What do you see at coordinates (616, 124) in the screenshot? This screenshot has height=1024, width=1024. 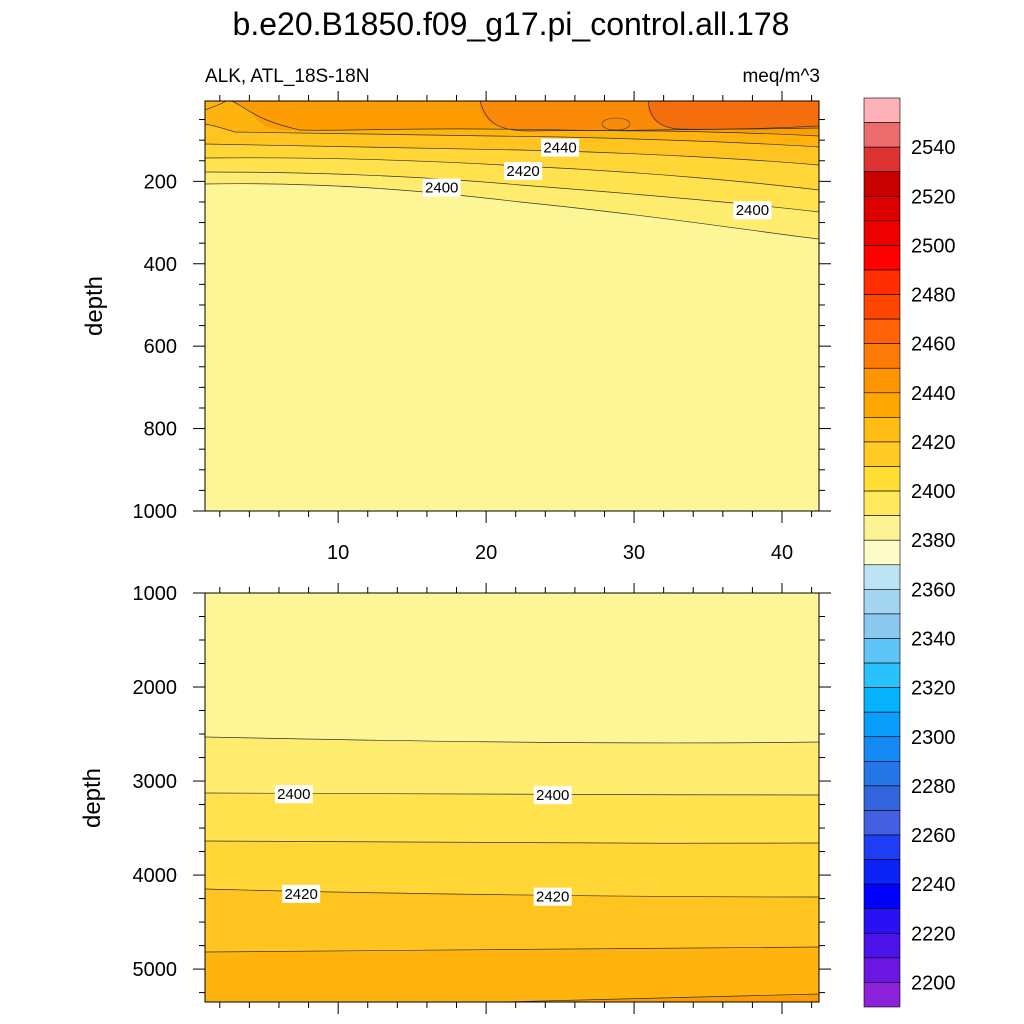 I see `upper-band-2450-eddy` at bounding box center [616, 124].